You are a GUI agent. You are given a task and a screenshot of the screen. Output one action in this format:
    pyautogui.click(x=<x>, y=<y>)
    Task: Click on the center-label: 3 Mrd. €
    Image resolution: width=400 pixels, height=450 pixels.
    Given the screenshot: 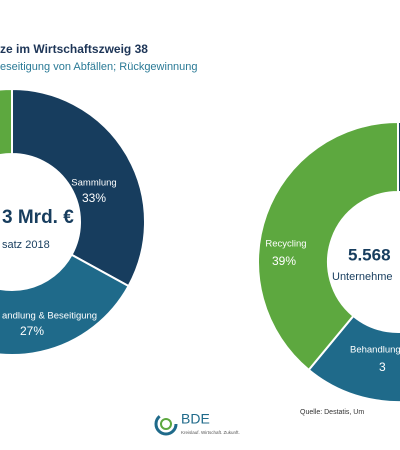 What is the action you would take?
    pyautogui.click(x=38, y=217)
    